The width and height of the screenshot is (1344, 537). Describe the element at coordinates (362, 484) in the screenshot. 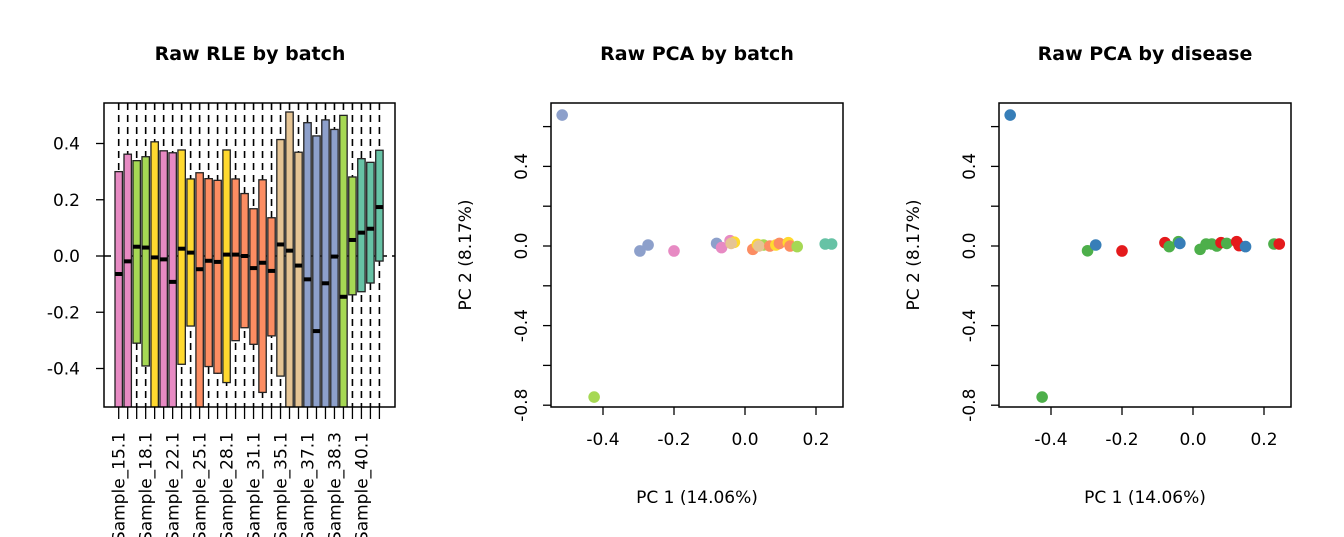

I see `x-tick-label: Sample_40.1` at that location.